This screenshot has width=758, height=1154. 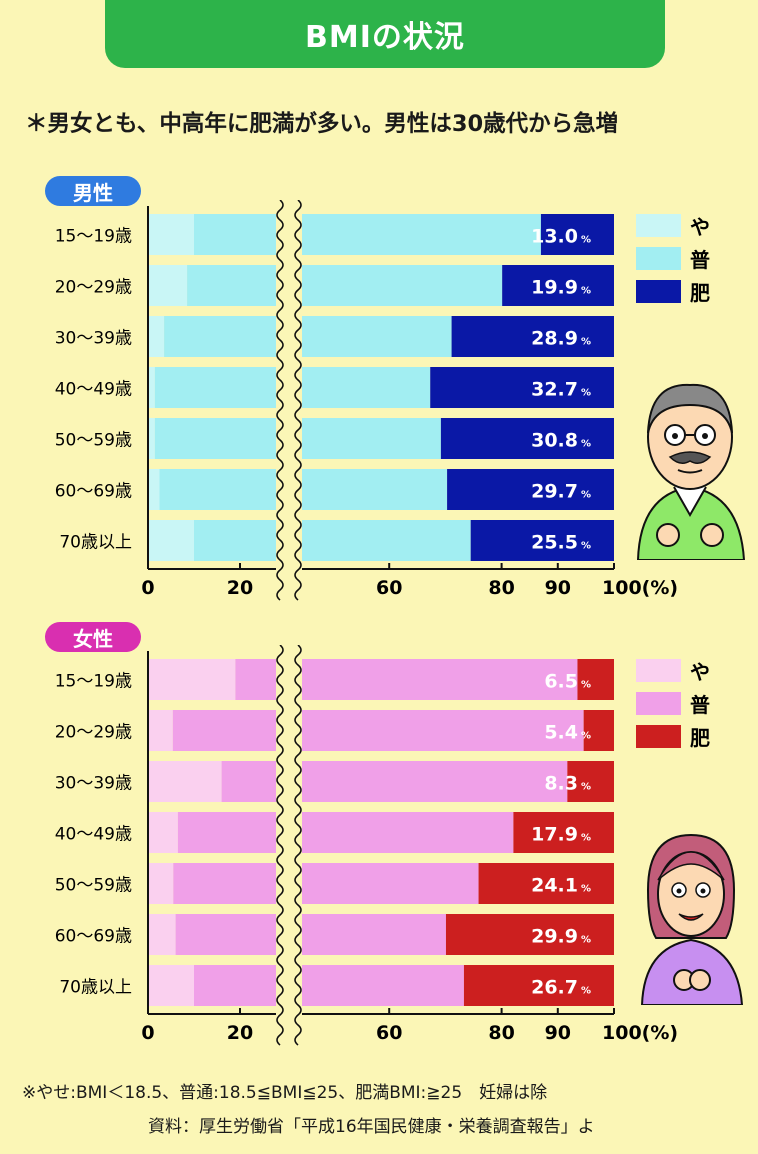 I want to click on female-x-tick-label: 60, so click(x=389, y=1033).